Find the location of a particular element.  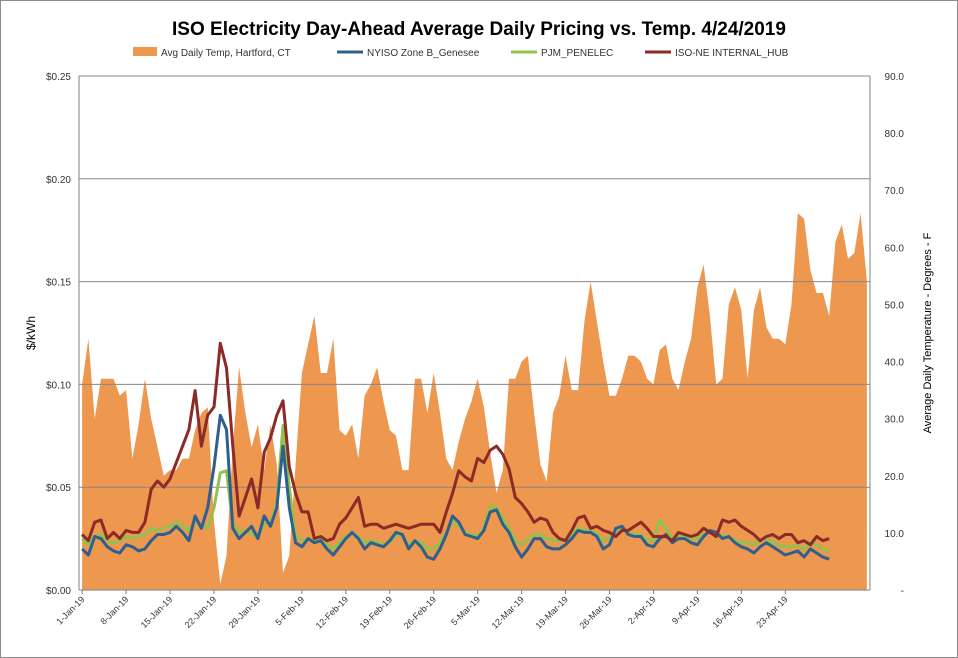

x-tick-label: 19-Mar-19 is located at coordinates (552, 612).